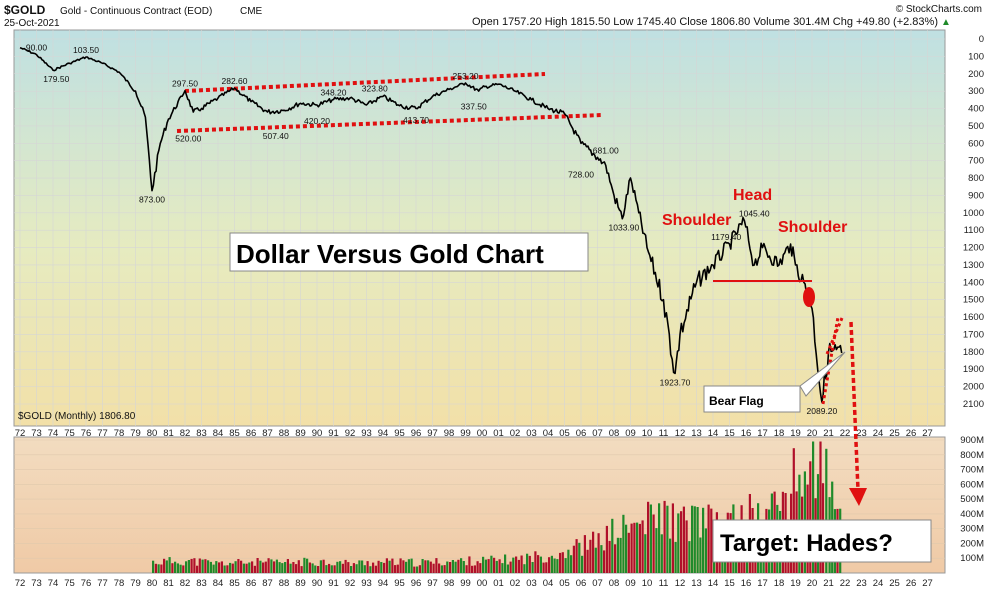  What do you see at coordinates (201, 433) in the screenshot?
I see `x-tick-label: 83` at bounding box center [201, 433].